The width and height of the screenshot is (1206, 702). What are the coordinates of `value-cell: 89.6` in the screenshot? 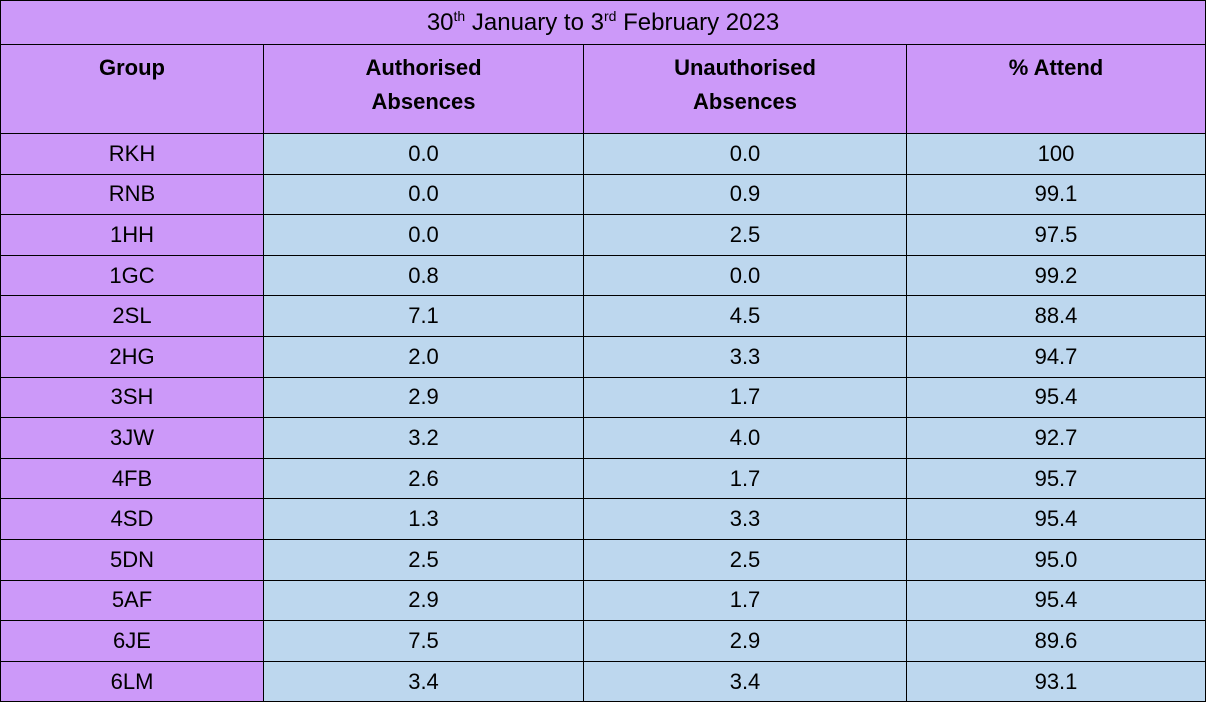 It's located at (1056, 641).